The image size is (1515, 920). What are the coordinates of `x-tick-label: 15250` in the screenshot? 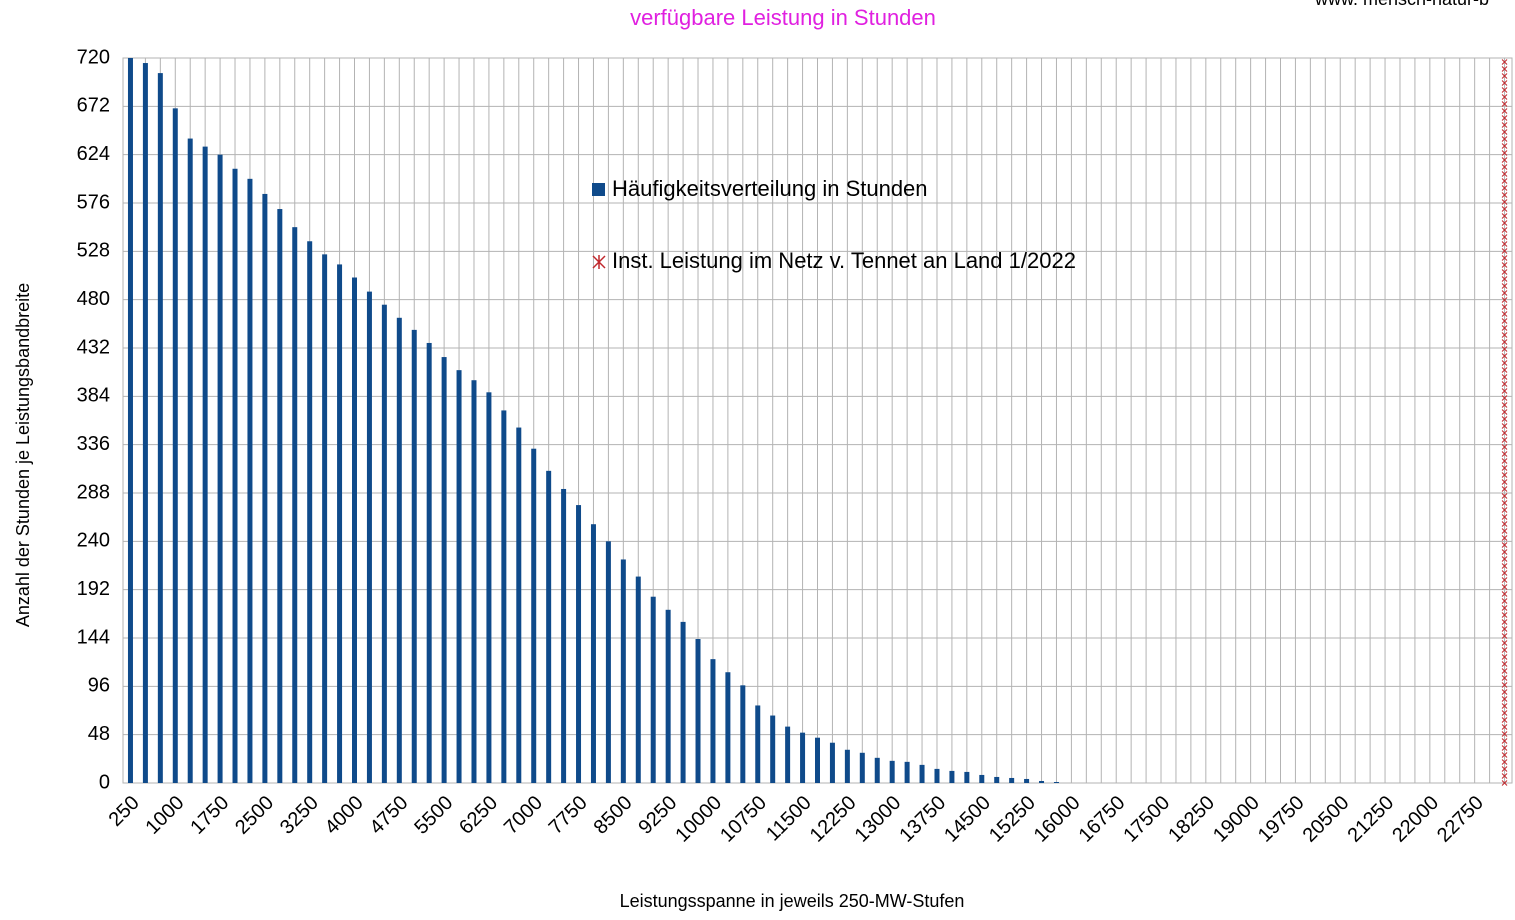 It's located at (1012, 819).